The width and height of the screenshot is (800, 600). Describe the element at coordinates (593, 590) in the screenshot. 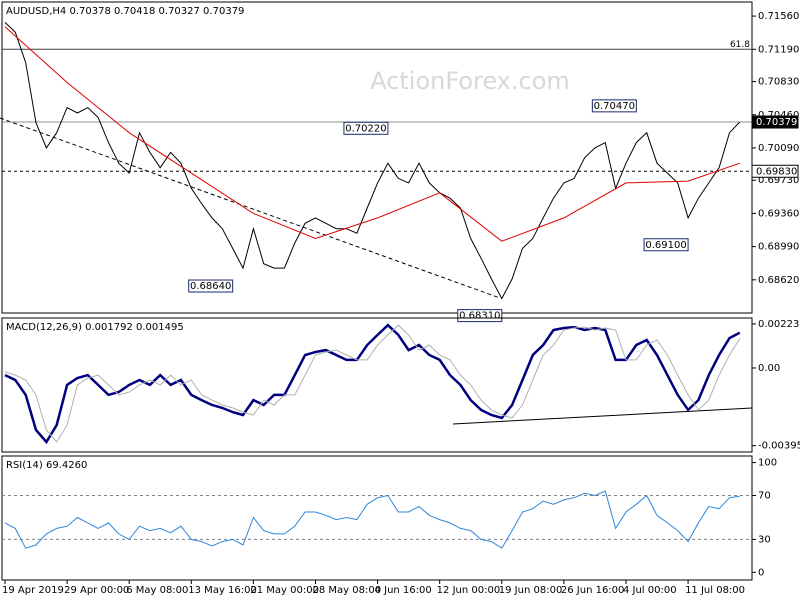

I see `x-tick-label: 26 Jun 16:00` at that location.